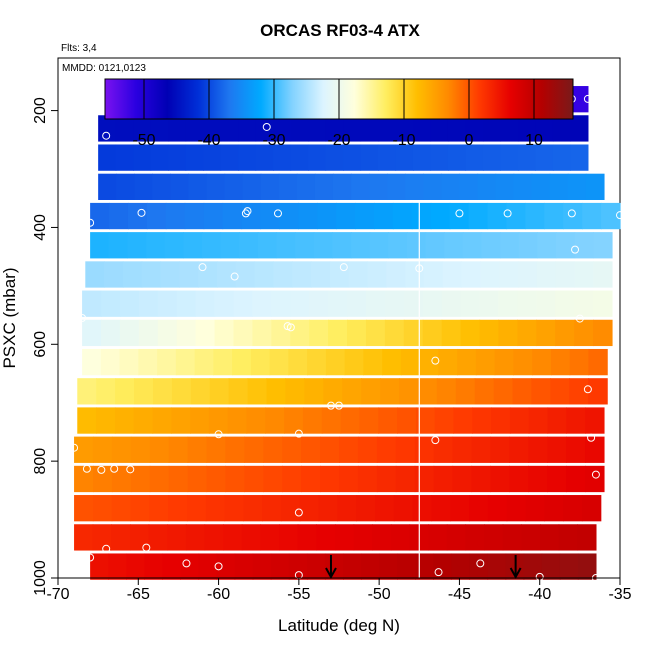 This screenshot has width=650, height=650. Describe the element at coordinates (40, 461) in the screenshot. I see `y-tick-label: 800` at that location.